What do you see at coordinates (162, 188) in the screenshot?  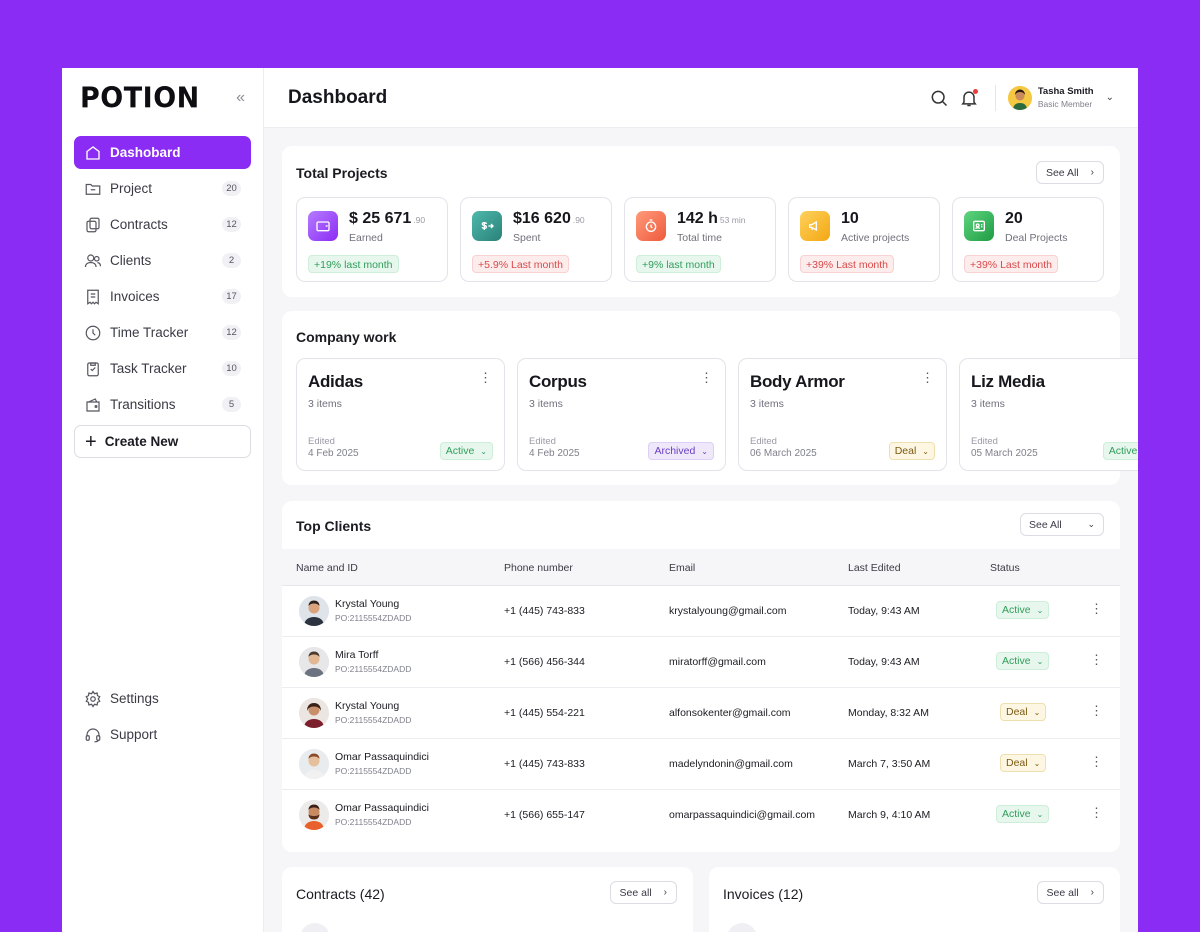 I see `sidebar-item-project: Project 20` at bounding box center [162, 188].